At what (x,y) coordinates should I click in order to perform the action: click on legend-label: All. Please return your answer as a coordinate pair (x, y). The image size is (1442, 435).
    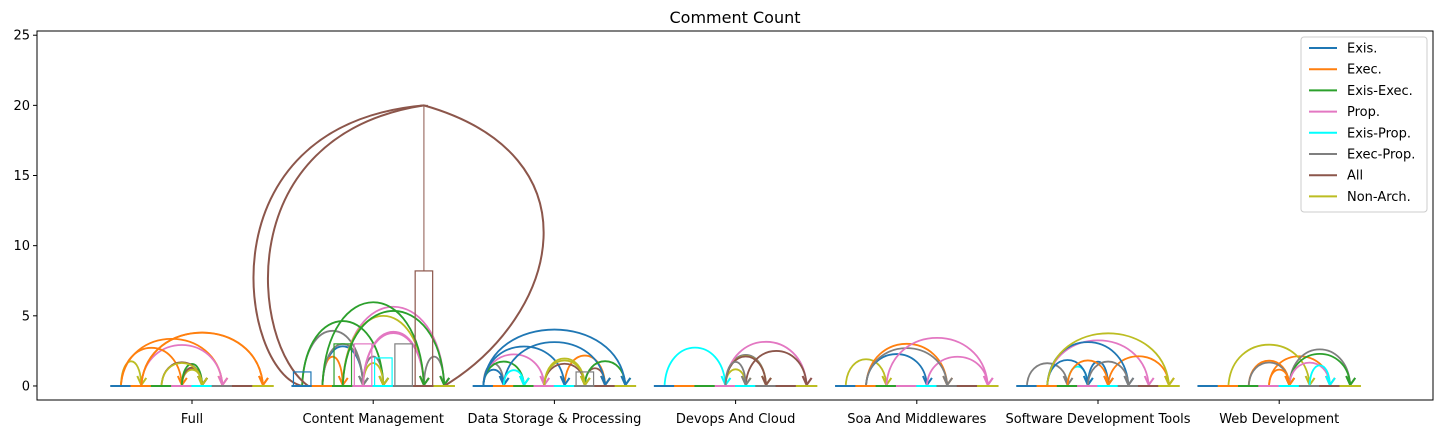
    Looking at the image, I should click on (1355, 176).